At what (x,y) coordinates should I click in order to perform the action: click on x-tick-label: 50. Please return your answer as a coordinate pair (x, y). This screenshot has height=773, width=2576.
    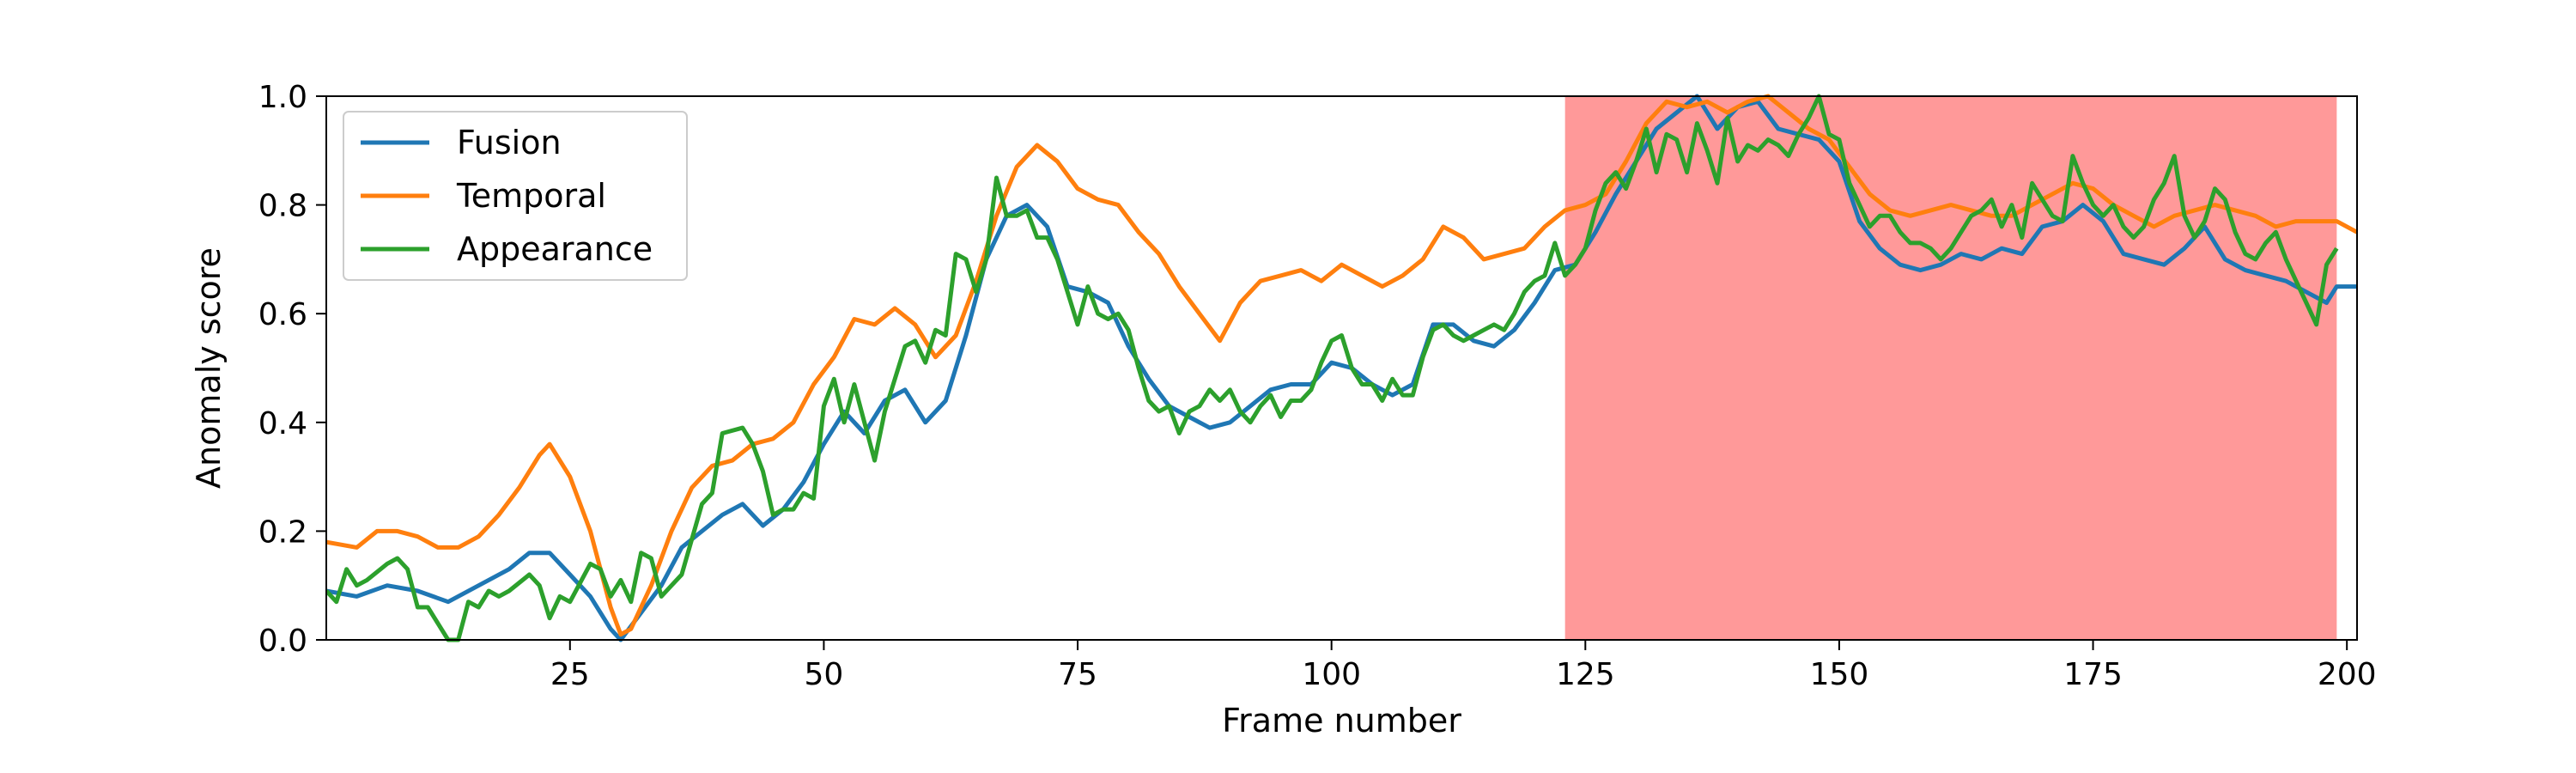
    Looking at the image, I should click on (824, 674).